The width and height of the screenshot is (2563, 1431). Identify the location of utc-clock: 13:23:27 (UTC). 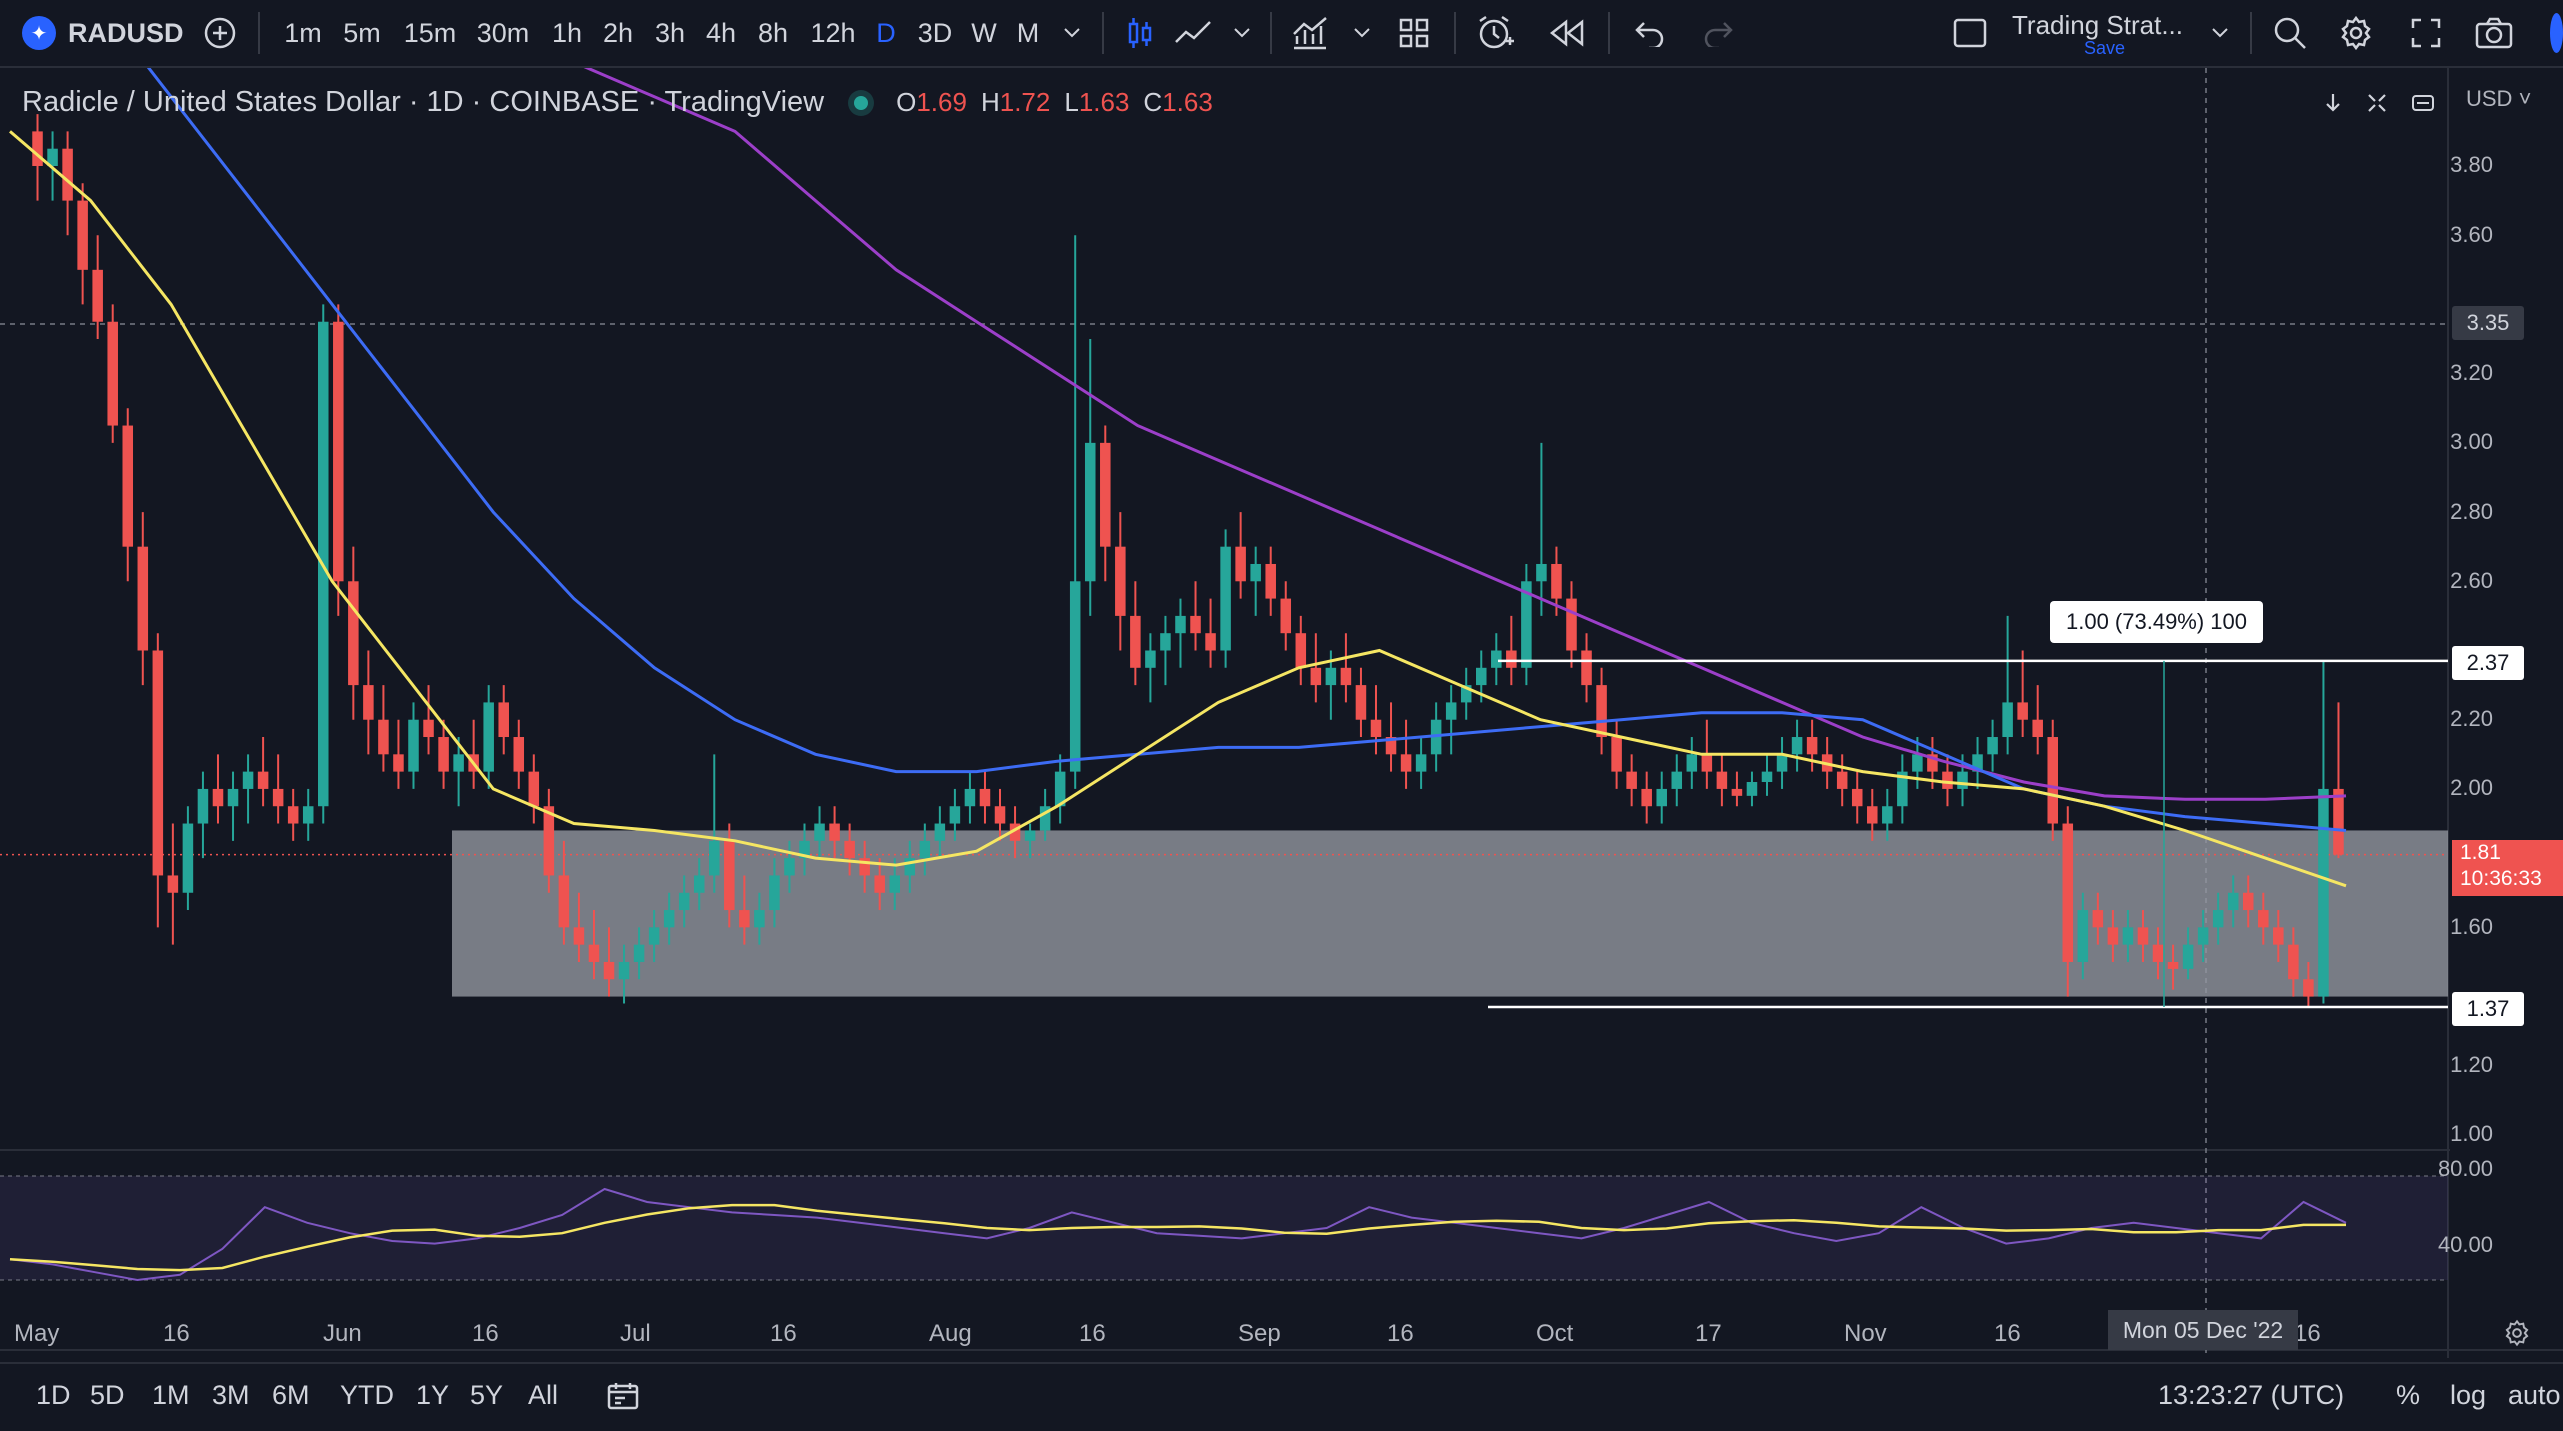
(2251, 1395).